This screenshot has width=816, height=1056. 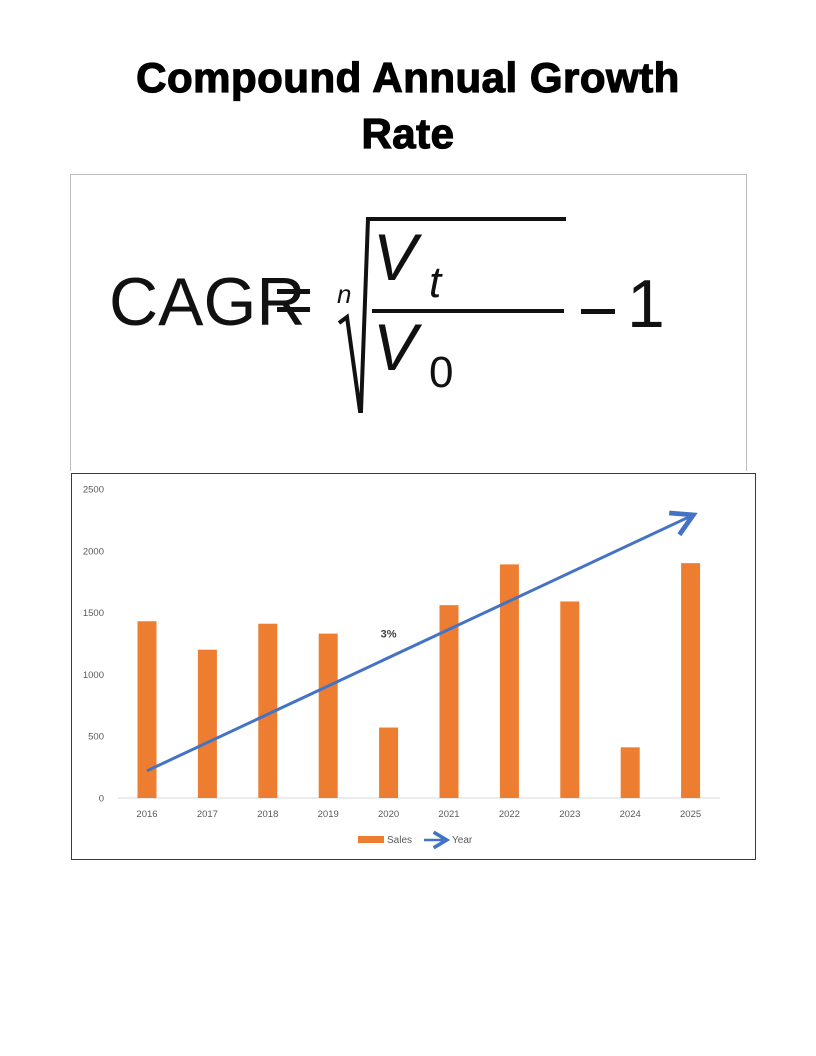 I want to click on x-tick-label: 2016, so click(x=146, y=814).